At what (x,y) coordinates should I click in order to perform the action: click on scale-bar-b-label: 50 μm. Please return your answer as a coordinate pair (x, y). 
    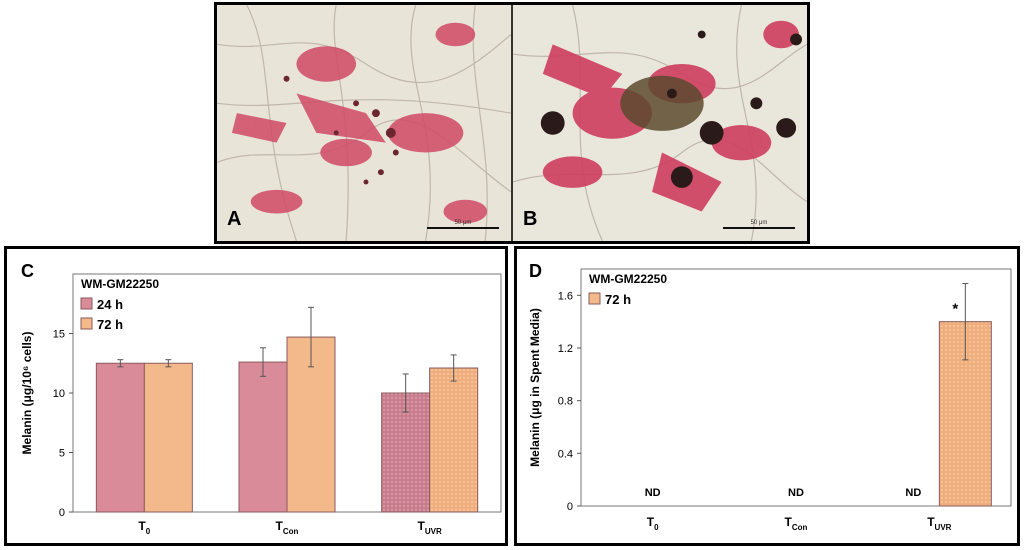
    Looking at the image, I should click on (759, 223).